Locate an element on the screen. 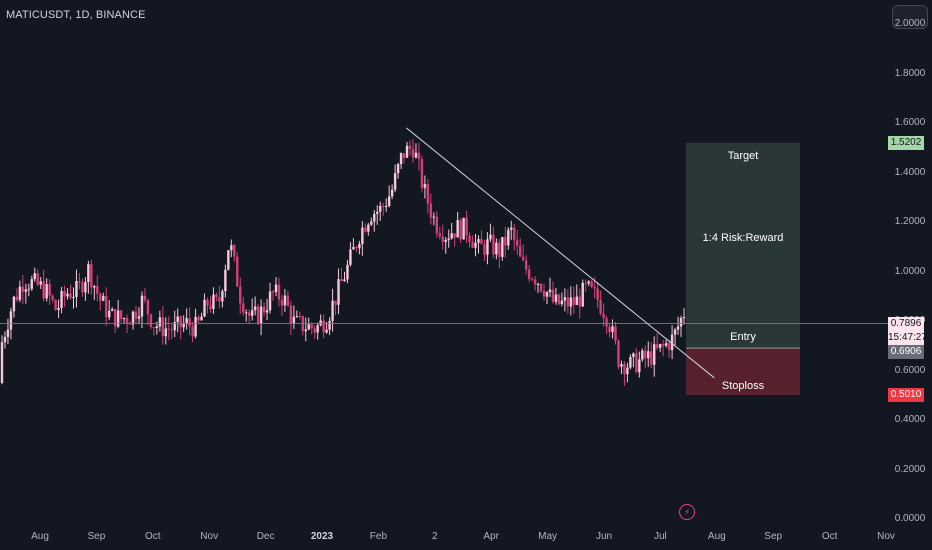  long-position-zone is located at coordinates (743, 269).